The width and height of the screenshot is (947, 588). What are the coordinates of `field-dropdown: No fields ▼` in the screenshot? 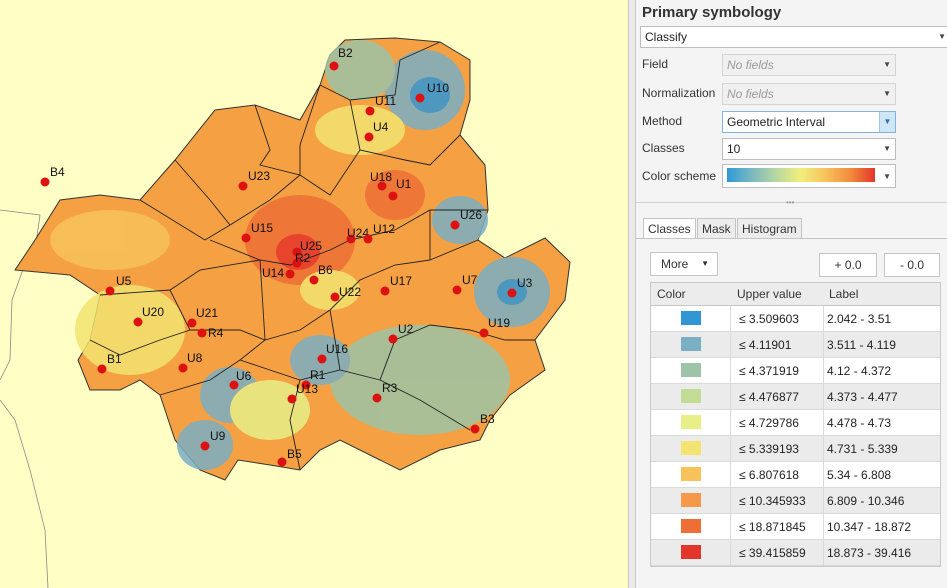 It's located at (809, 65).